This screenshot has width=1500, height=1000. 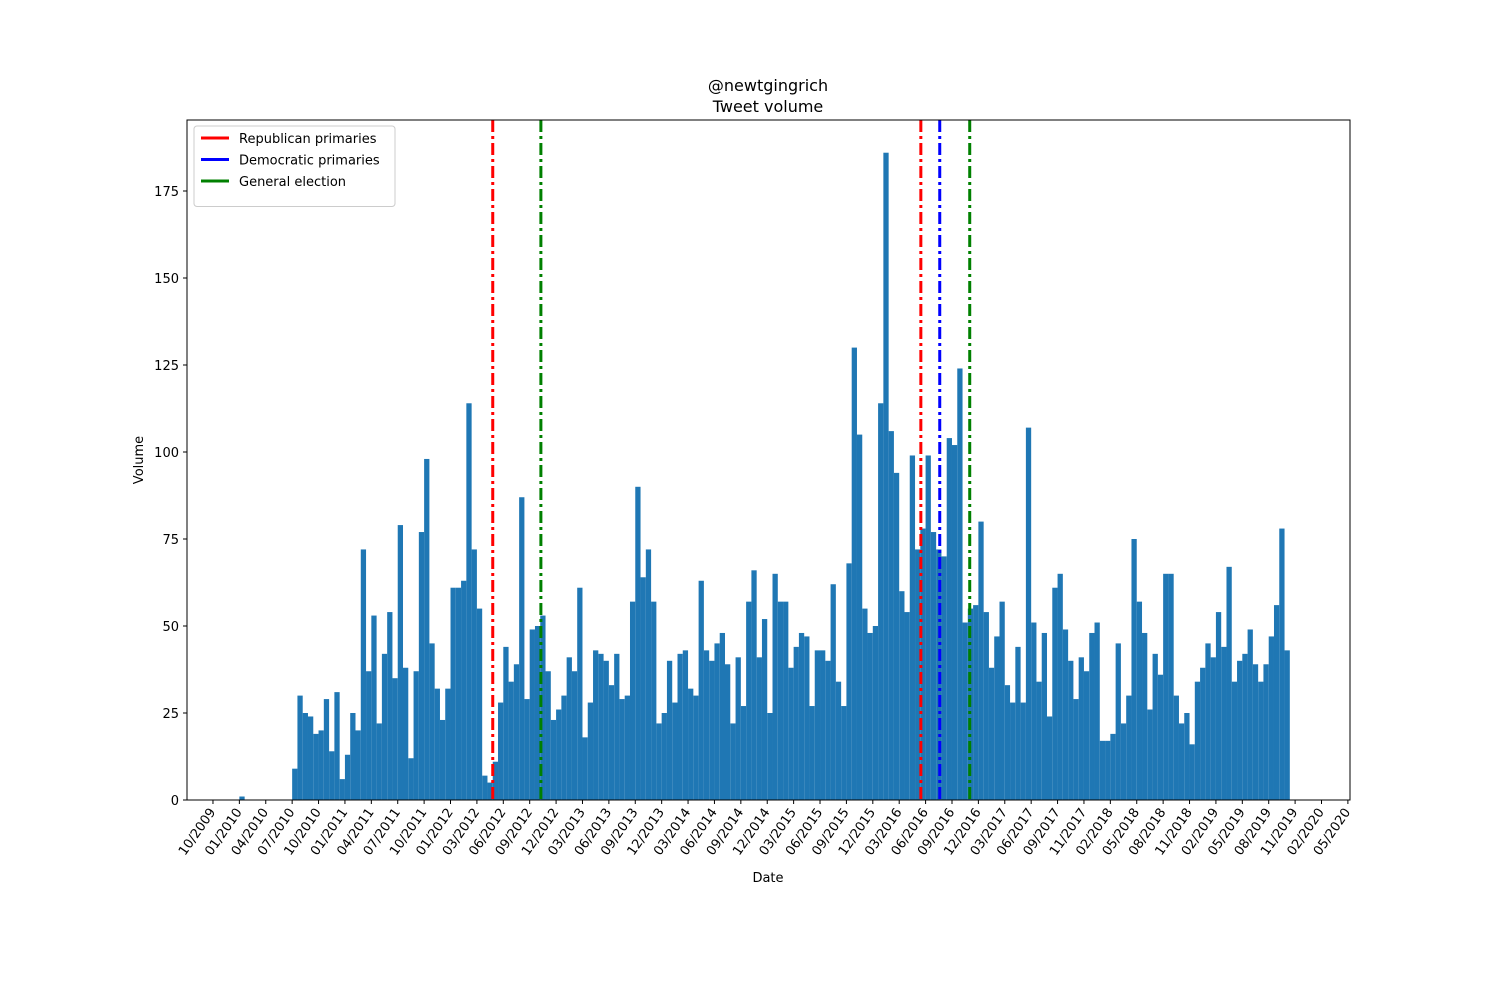 What do you see at coordinates (166, 192) in the screenshot?
I see `y-tick-label: 175` at bounding box center [166, 192].